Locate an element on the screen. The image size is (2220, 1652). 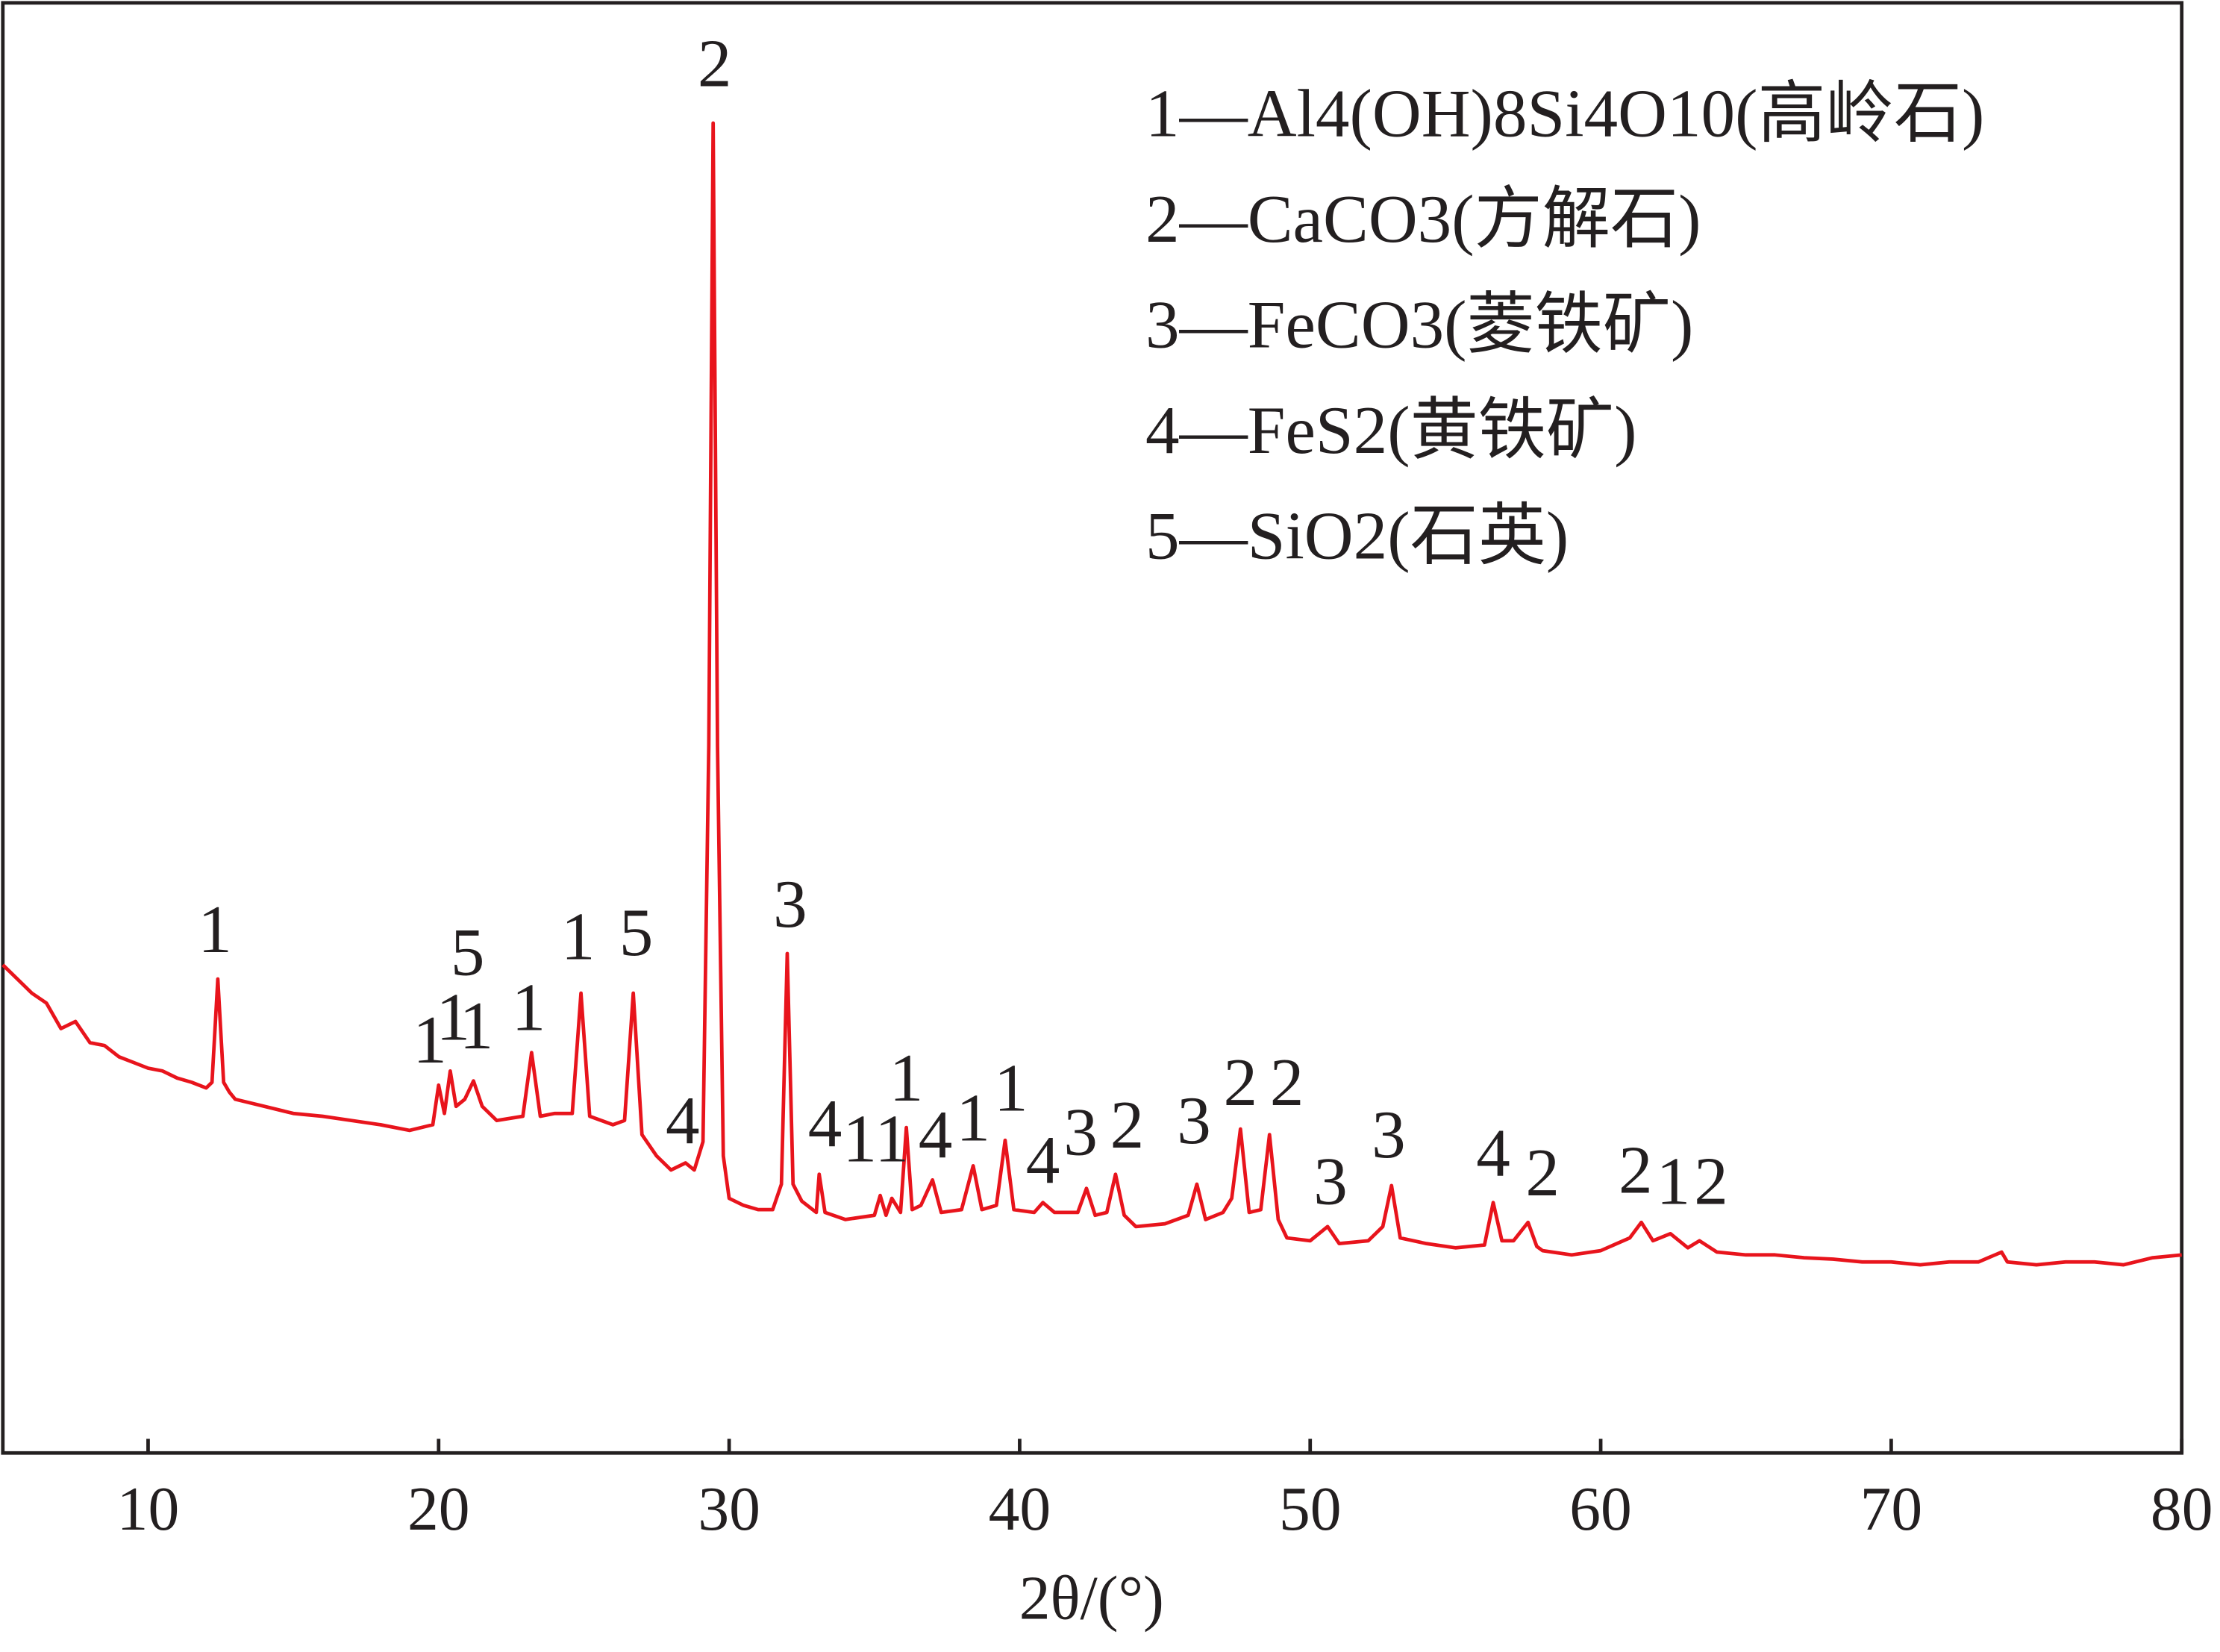
legend-entry: 3—FeCO3(菱铁矿) is located at coordinates (1419, 324).